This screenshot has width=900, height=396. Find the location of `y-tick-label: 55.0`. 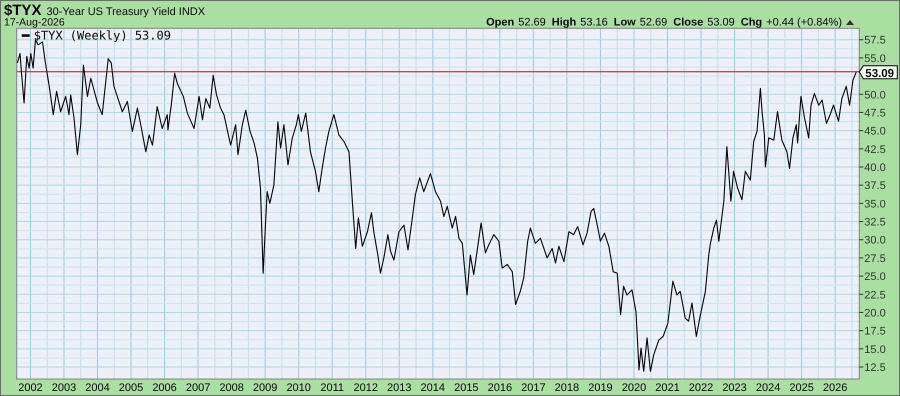

y-tick-label: 55.0 is located at coordinates (875, 58).